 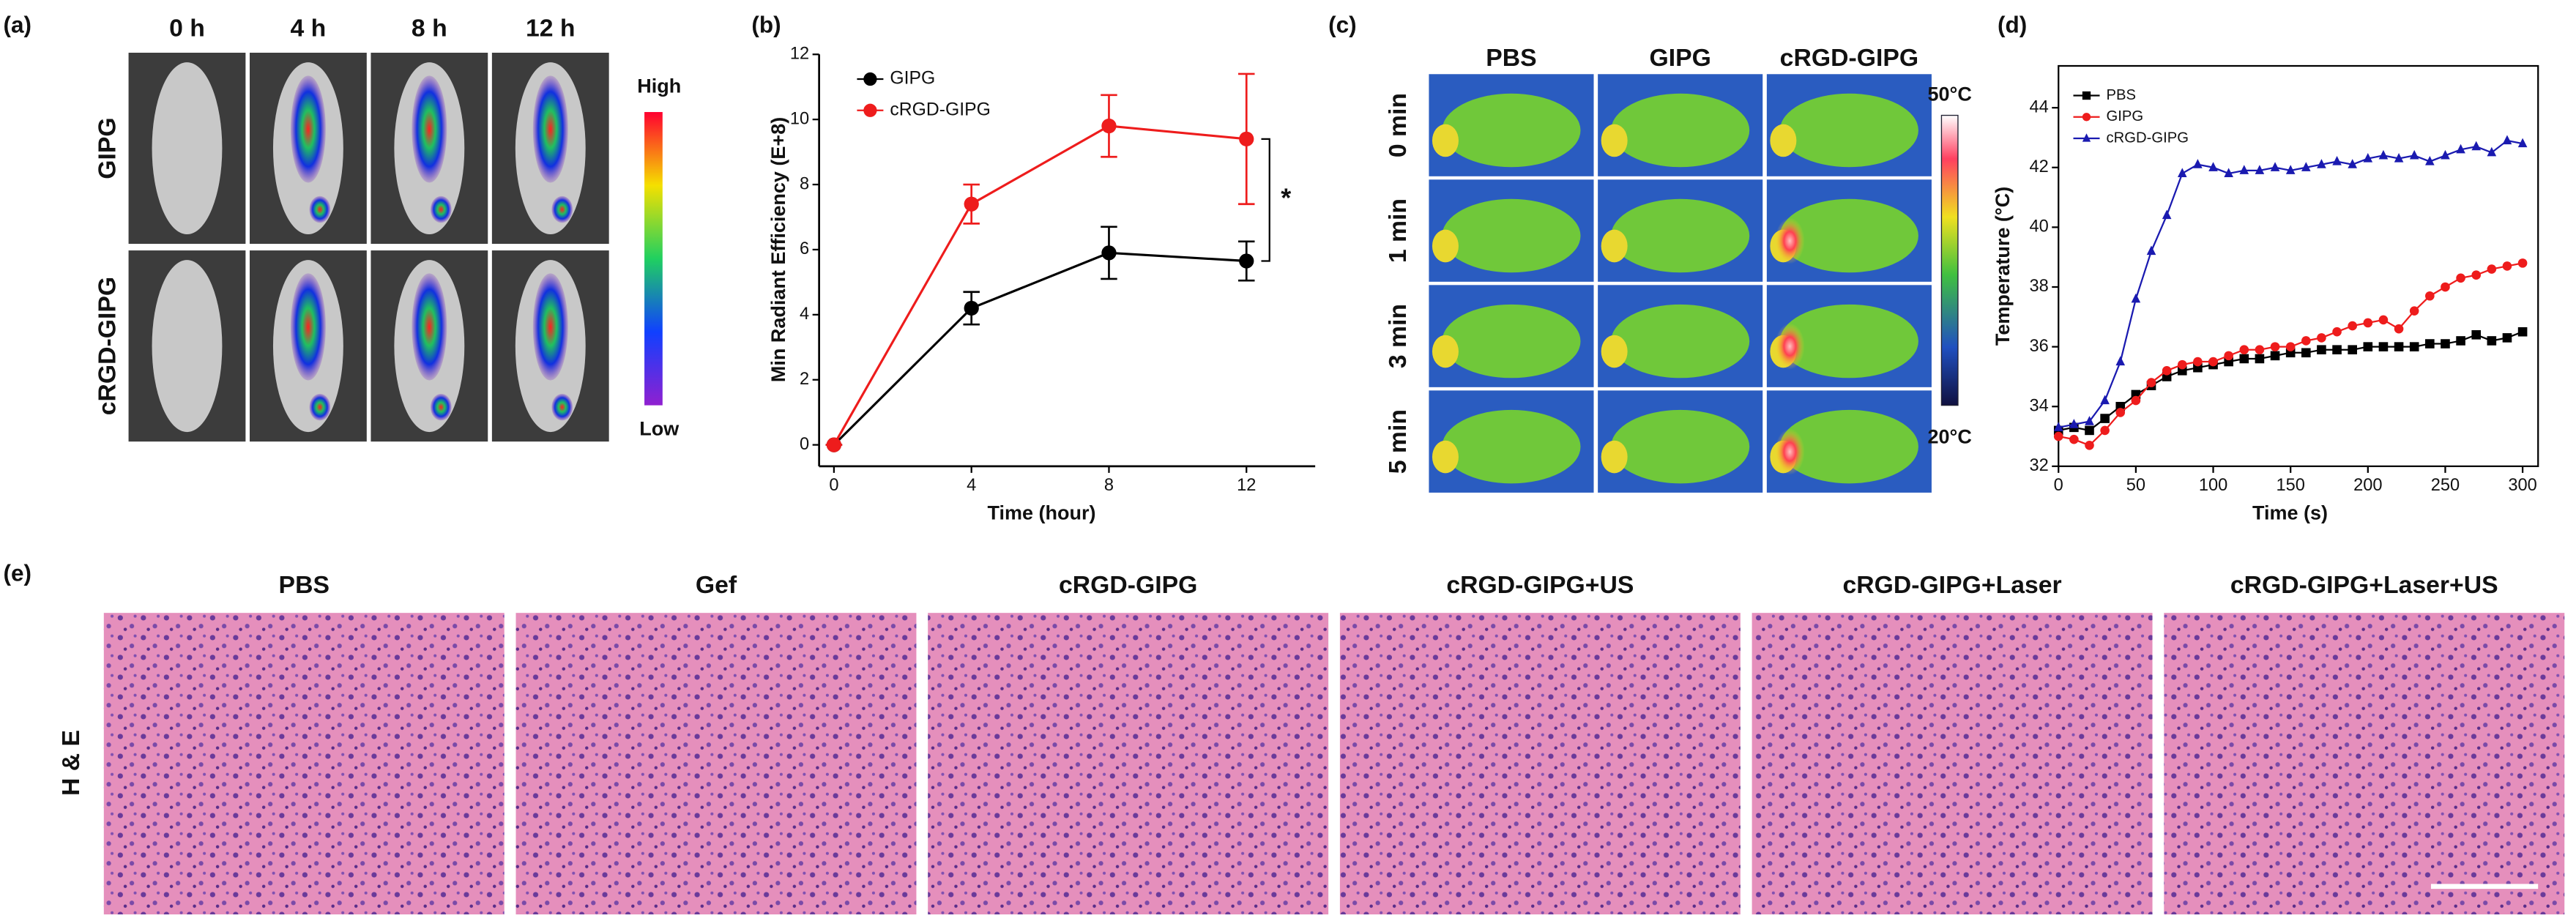 What do you see at coordinates (1398, 230) in the screenshot?
I see `row-label: 1 min` at bounding box center [1398, 230].